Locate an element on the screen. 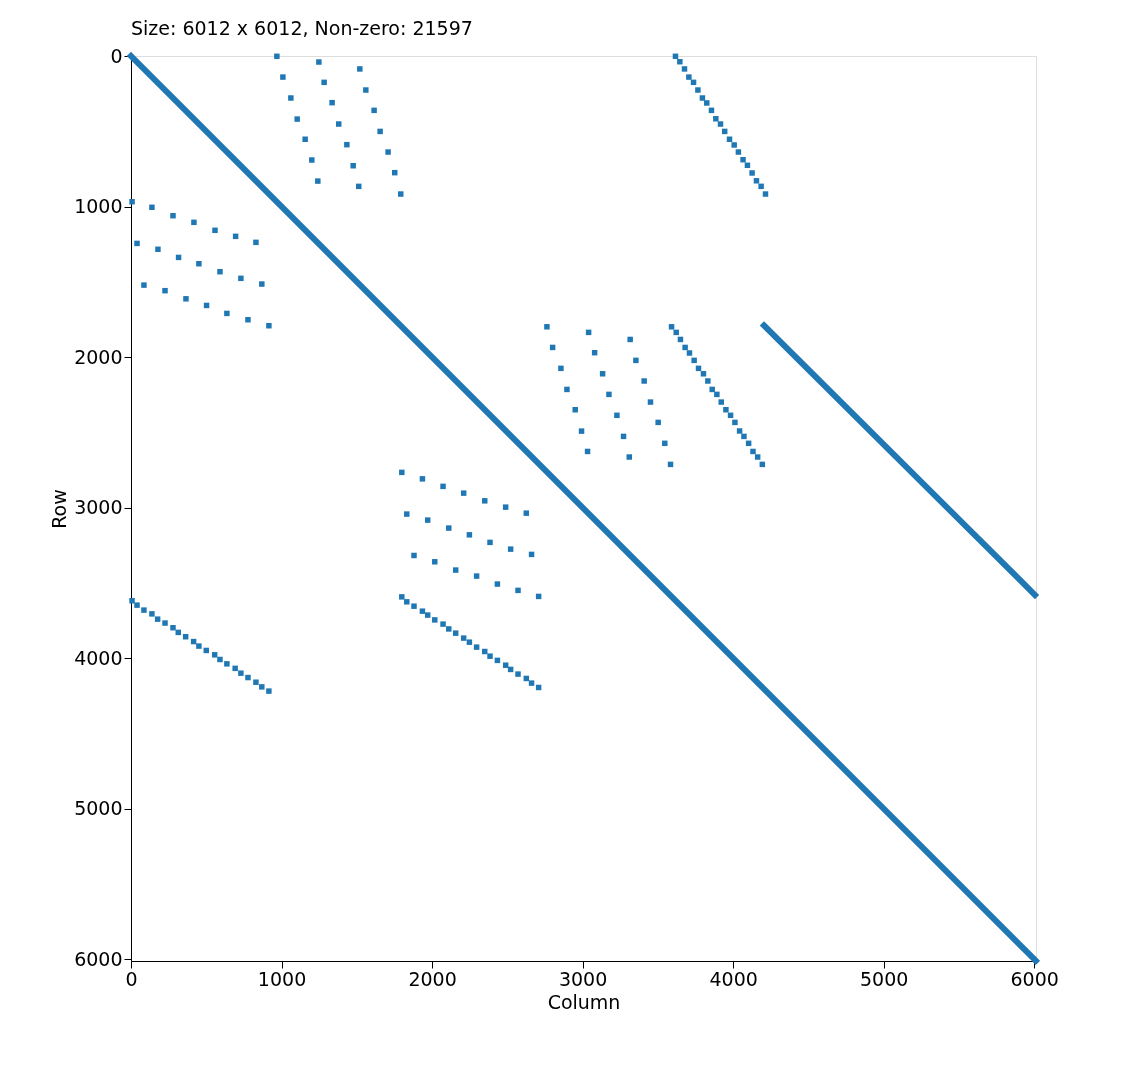 This screenshot has height=1085, width=1135. x-tick-label: 4000 is located at coordinates (733, 978).